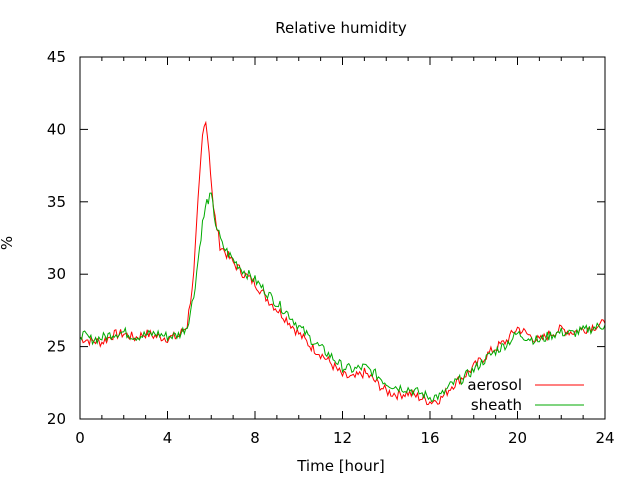 The height and width of the screenshot is (480, 640). I want to click on y-tick-label: 30, so click(56, 274).